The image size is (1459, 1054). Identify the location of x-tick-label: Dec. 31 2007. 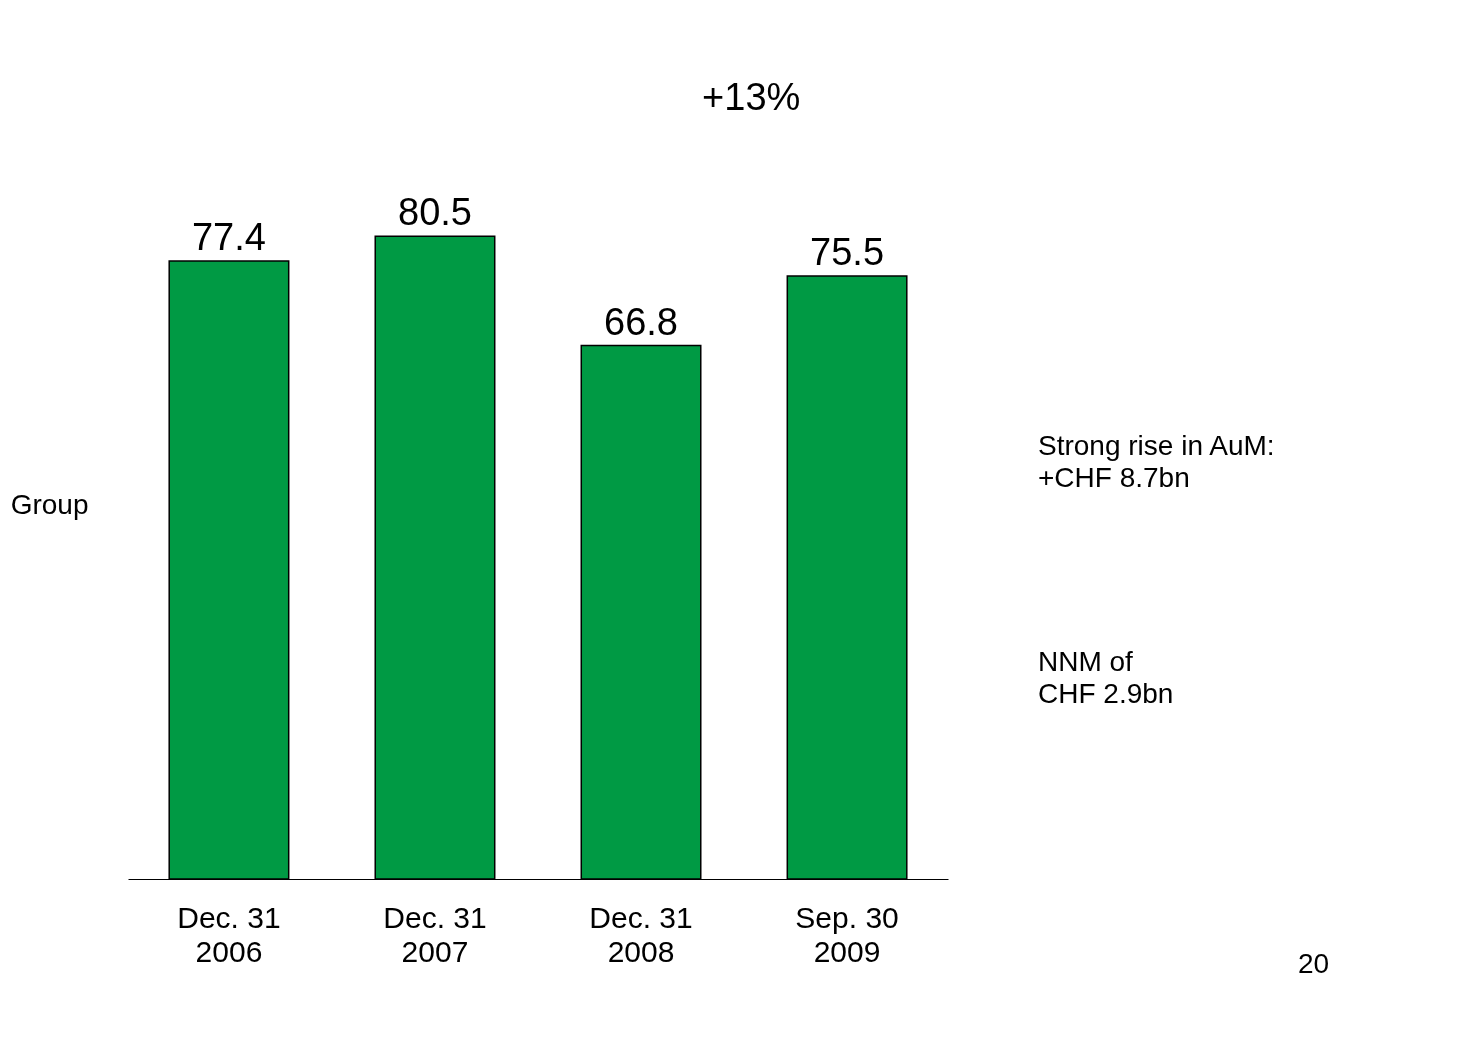
(435, 934).